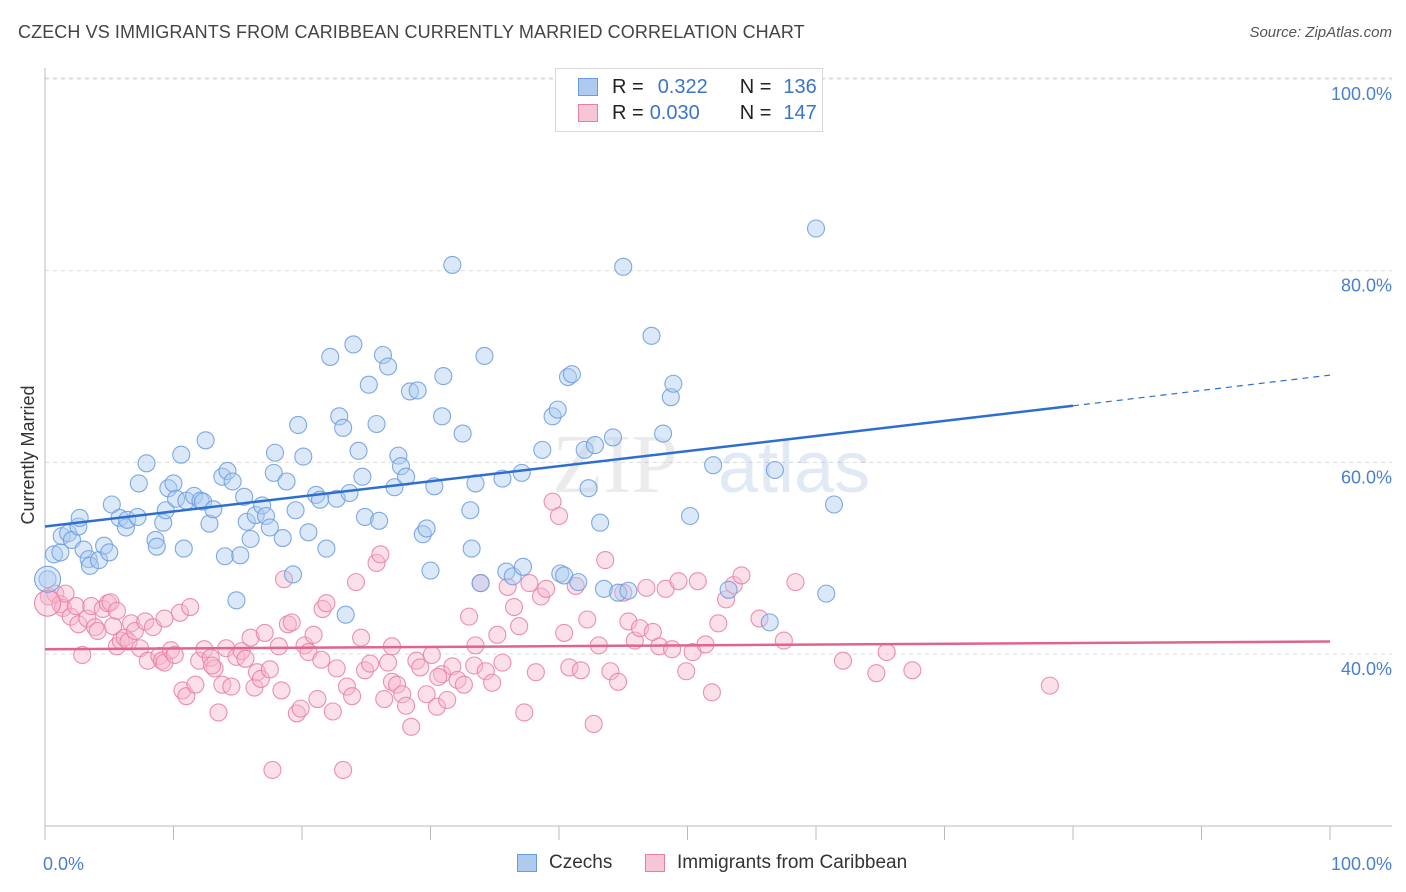 The image size is (1406, 892). Describe the element at coordinates (674, 112) in the screenshot. I see `legend-r-value: 0.030` at that location.